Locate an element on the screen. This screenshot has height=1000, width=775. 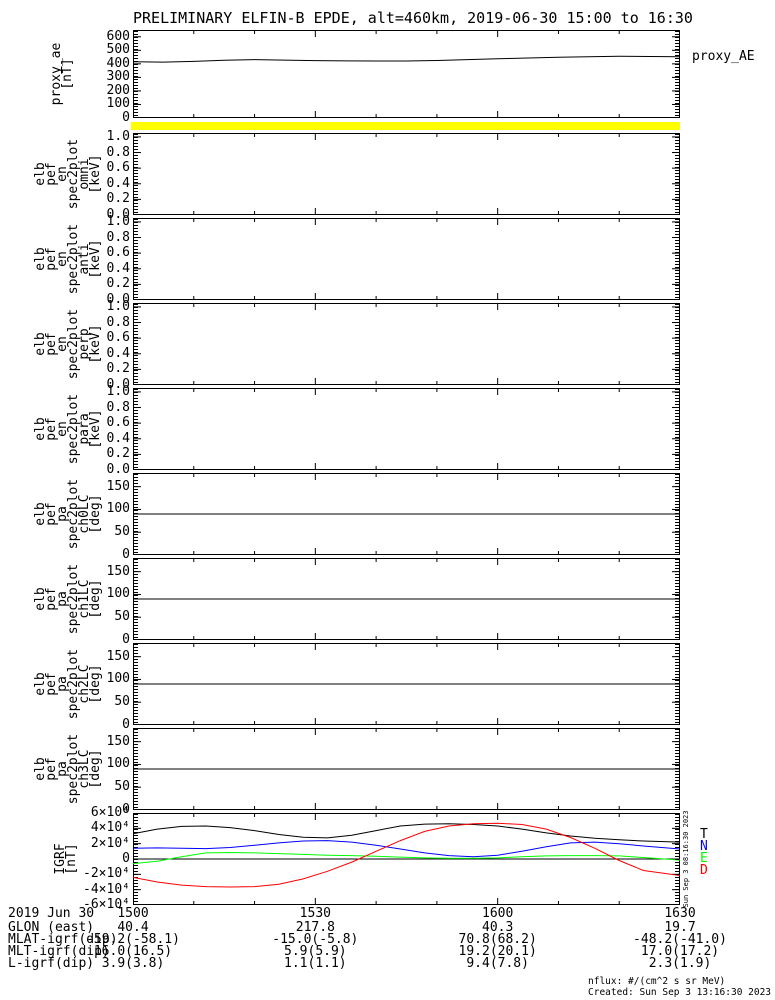
row-value: -59.2(-58.1) is located at coordinates (133, 939).